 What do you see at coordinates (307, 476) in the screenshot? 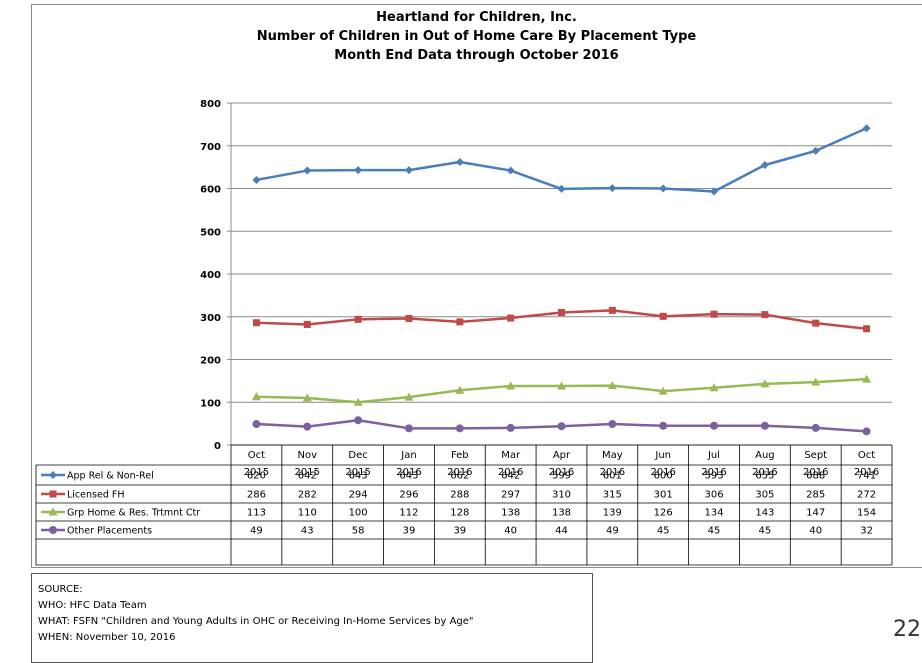
I see `data-table-value: 642` at bounding box center [307, 476].